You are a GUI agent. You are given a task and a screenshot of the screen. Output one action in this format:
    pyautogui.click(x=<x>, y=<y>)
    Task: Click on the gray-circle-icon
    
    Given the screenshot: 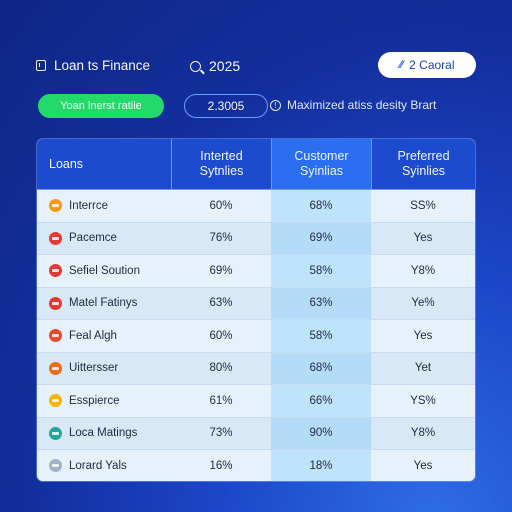 What is the action you would take?
    pyautogui.click(x=55, y=466)
    